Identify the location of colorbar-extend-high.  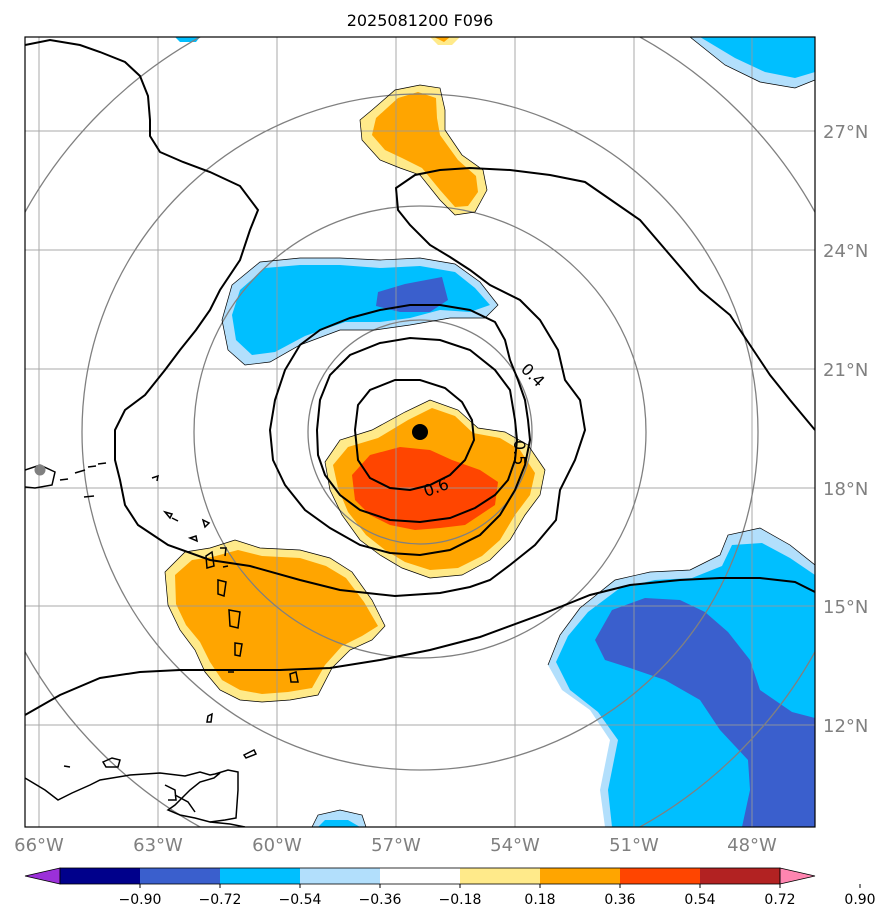
(797, 876).